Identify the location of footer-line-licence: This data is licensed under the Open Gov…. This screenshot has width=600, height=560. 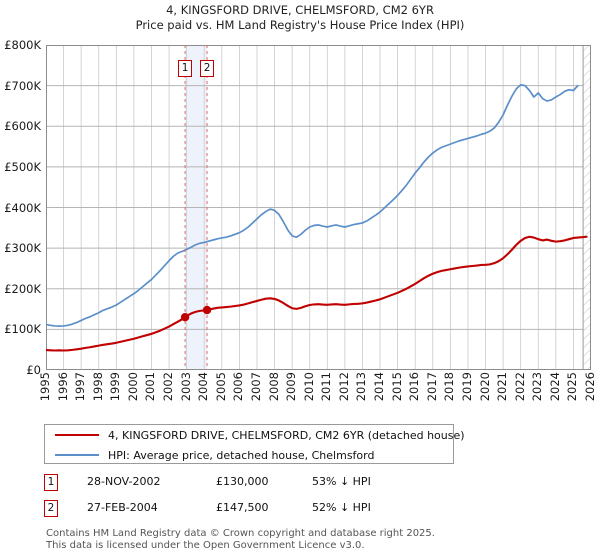
(205, 545).